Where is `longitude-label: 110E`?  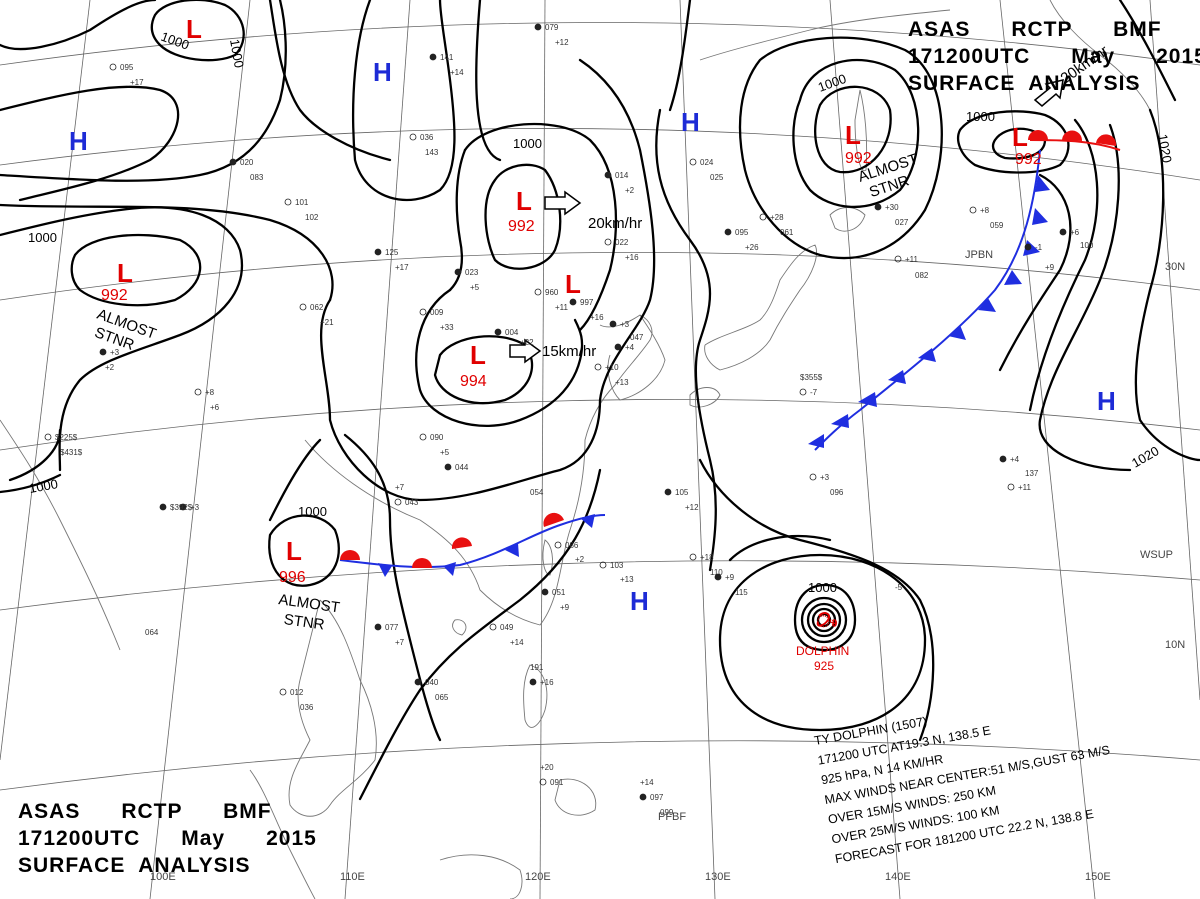 longitude-label: 110E is located at coordinates (352, 877).